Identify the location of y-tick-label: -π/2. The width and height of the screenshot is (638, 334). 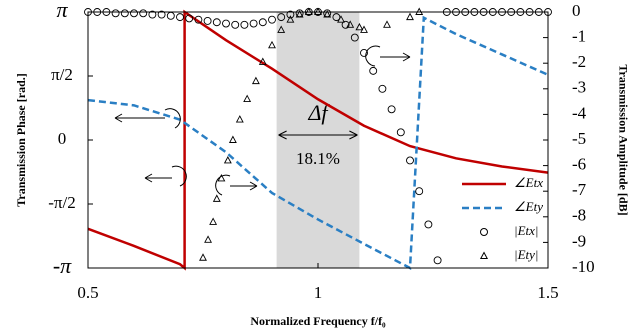
(61, 202).